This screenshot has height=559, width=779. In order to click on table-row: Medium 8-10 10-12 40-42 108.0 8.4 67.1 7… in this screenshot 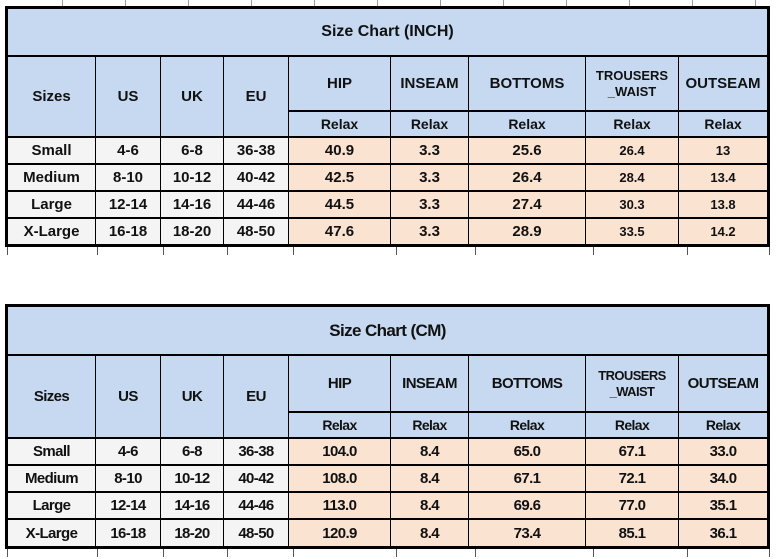, I will do `click(388, 478)`.